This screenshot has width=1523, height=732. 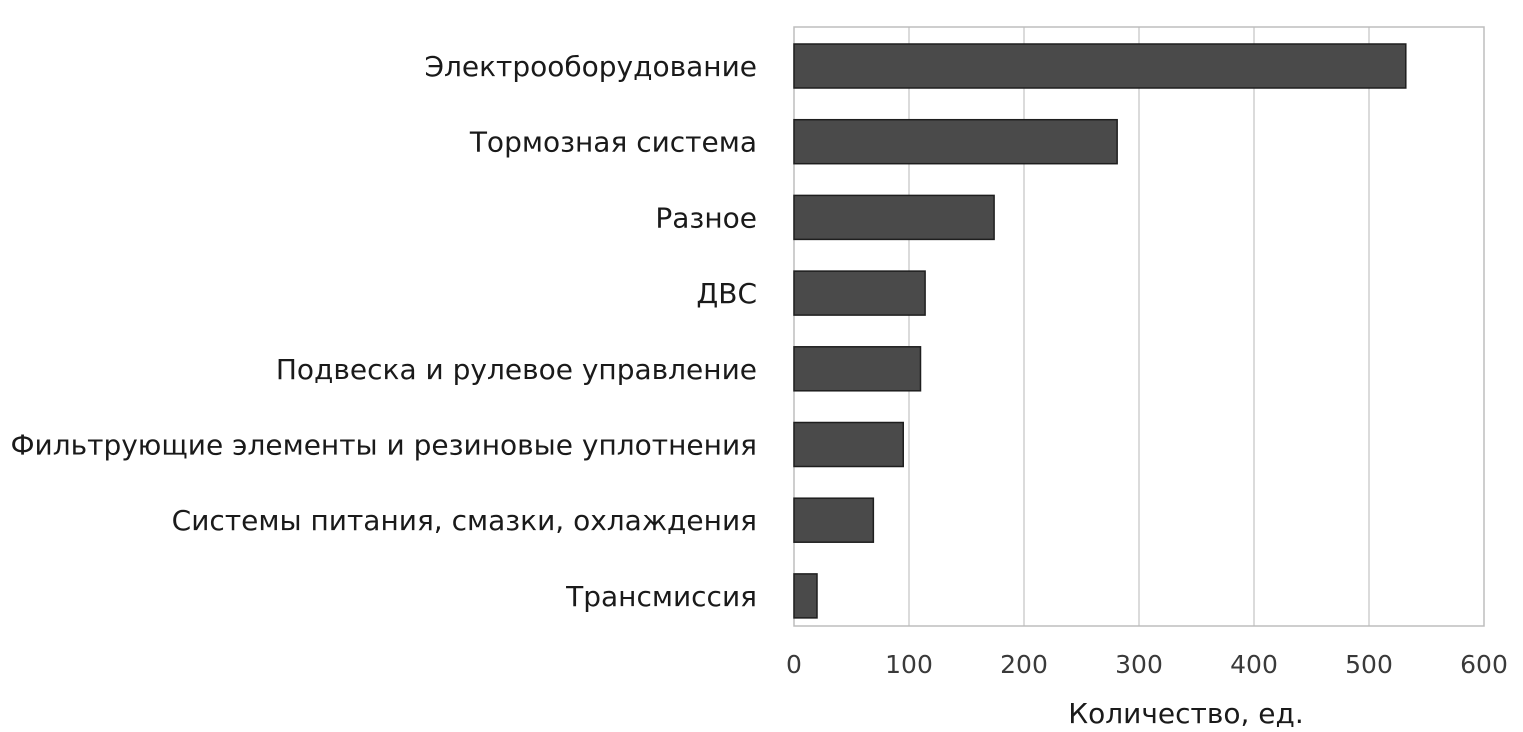 I want to click on category-label: Трансмиссия, so click(x=661, y=596).